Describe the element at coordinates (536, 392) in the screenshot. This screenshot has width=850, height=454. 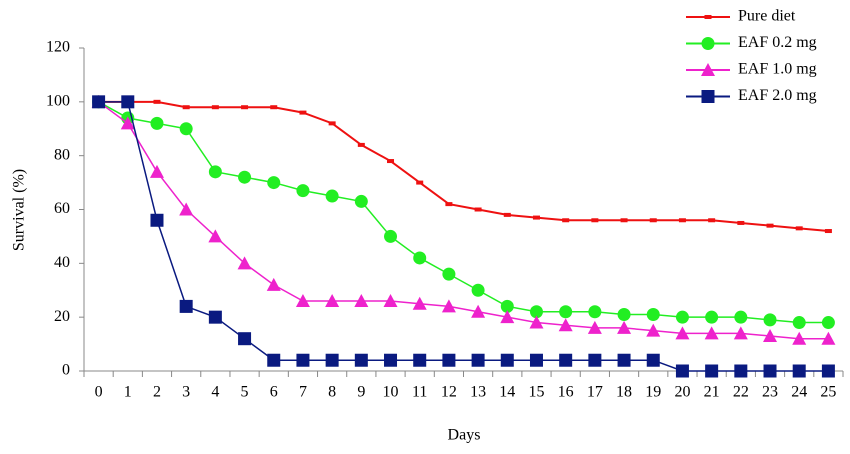
I see `x-tick-label: 15` at that location.